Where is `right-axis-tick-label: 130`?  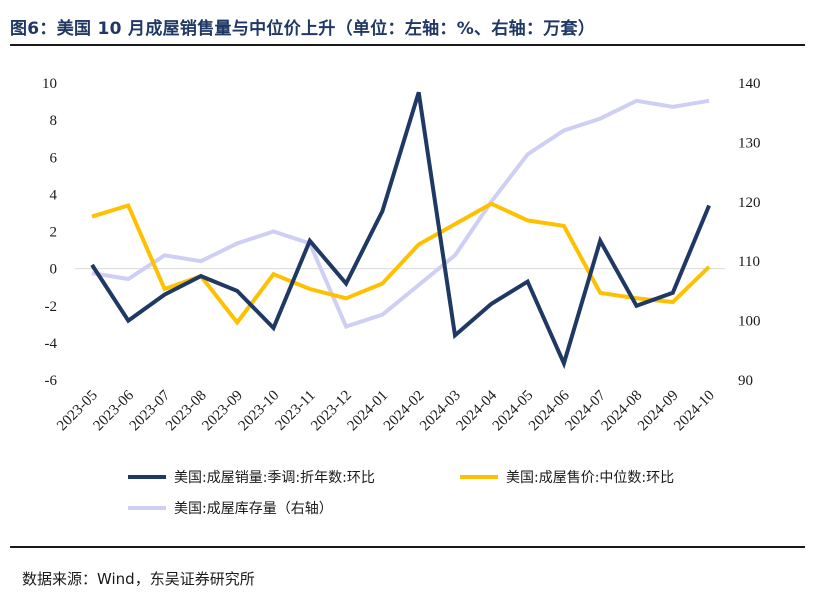 right-axis-tick-label: 130 is located at coordinates (749, 143).